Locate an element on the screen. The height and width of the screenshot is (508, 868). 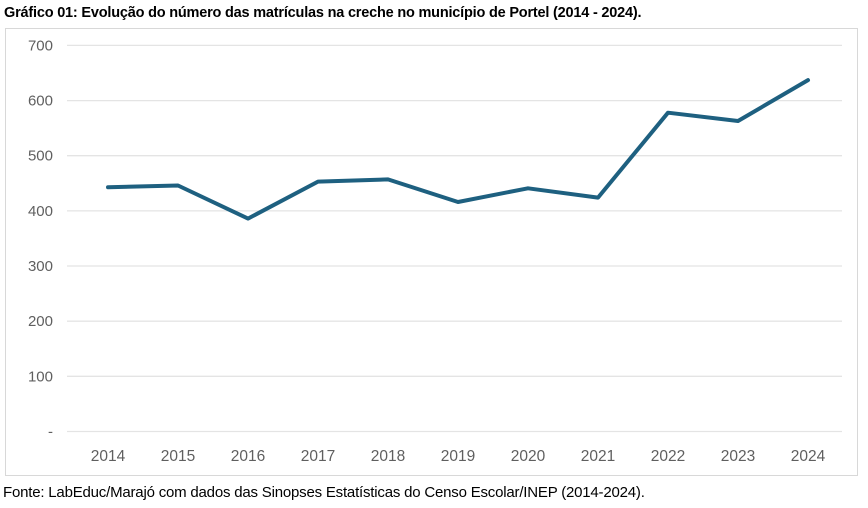
y-axis-tick-label: 700 is located at coordinates (40, 45).